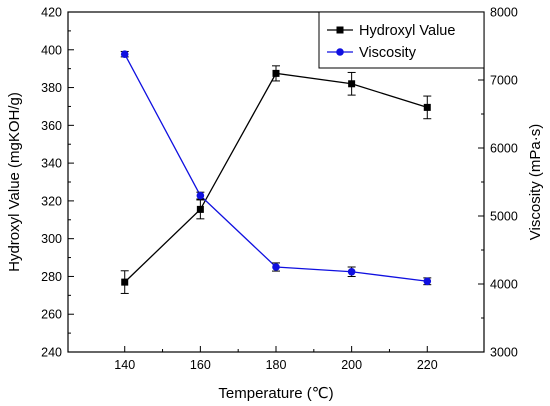 The height and width of the screenshot is (406, 550). What do you see at coordinates (51, 201) in the screenshot?
I see `y-left-tick-label: 320` at bounding box center [51, 201].